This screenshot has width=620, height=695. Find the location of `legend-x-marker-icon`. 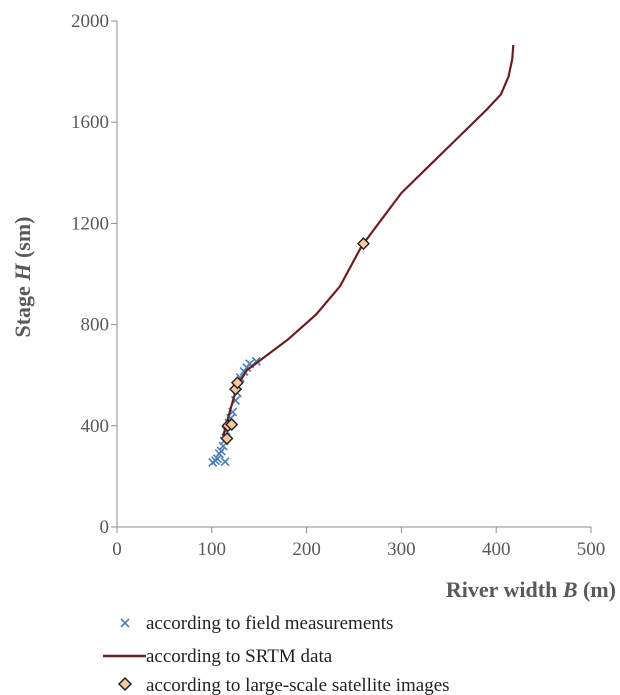

legend-x-marker-icon is located at coordinates (125, 623).